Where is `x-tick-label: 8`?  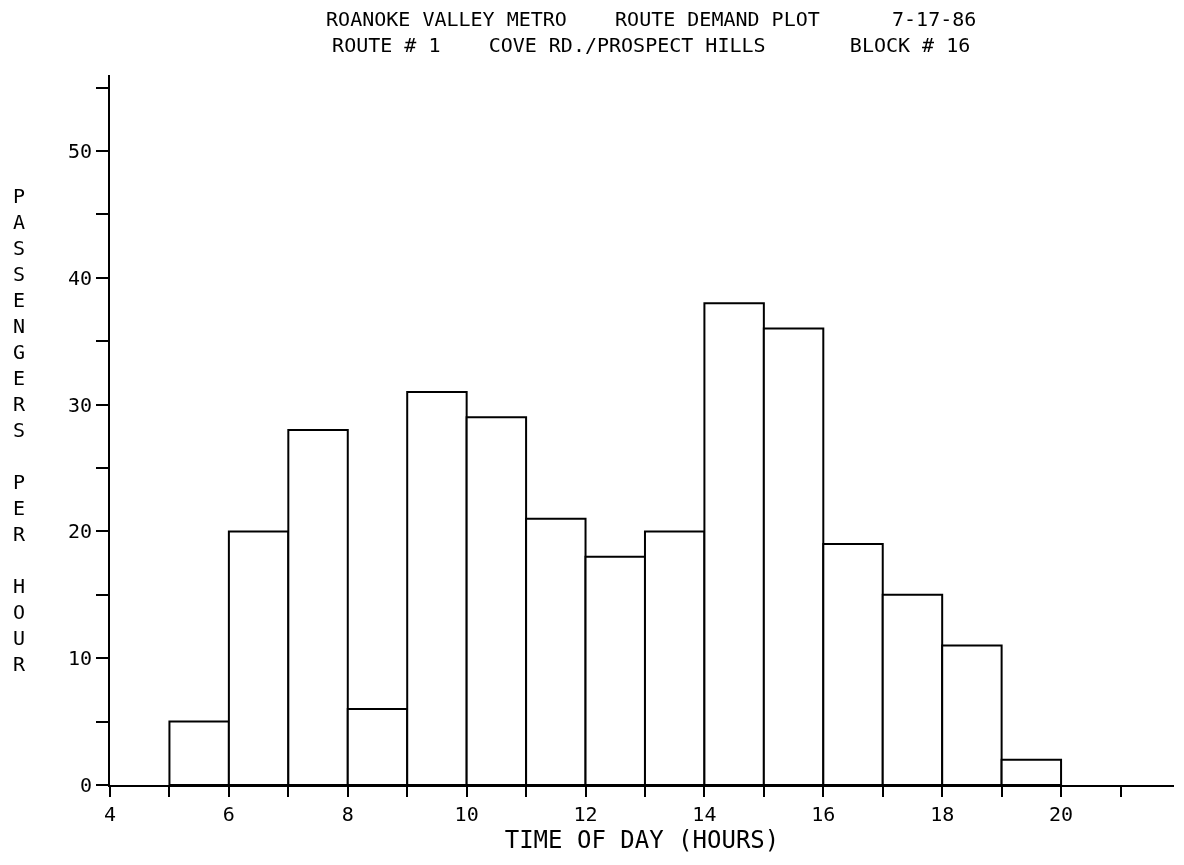 x-tick-label: 8 is located at coordinates (347, 814).